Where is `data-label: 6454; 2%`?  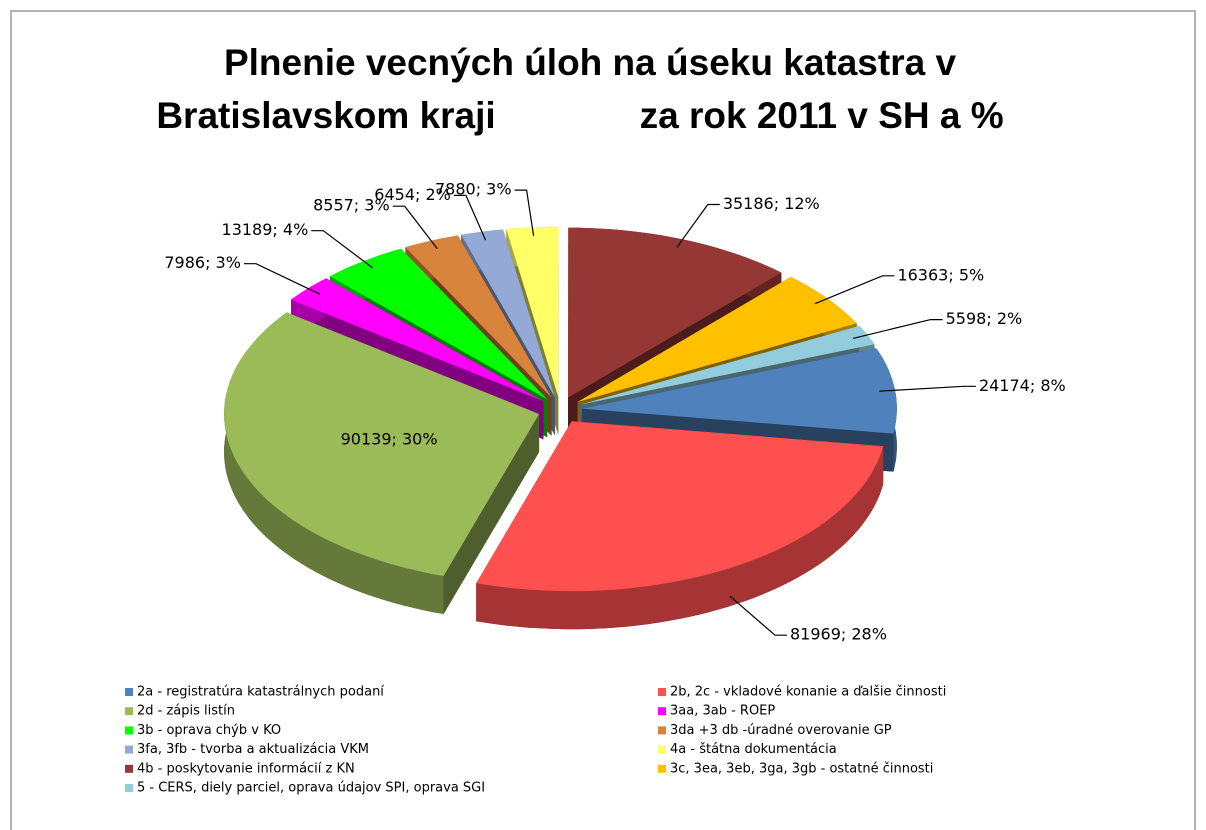
data-label: 6454; 2% is located at coordinates (412, 194).